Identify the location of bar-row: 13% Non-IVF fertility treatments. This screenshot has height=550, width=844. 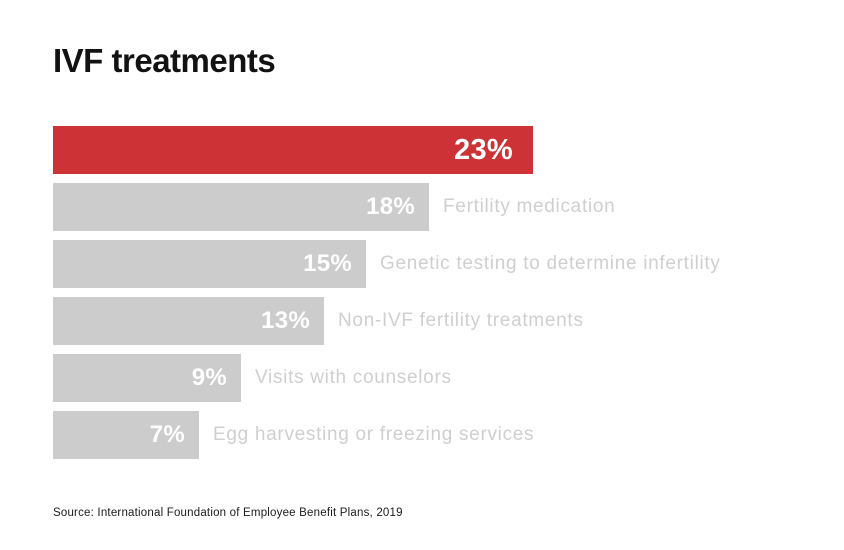
(448, 321).